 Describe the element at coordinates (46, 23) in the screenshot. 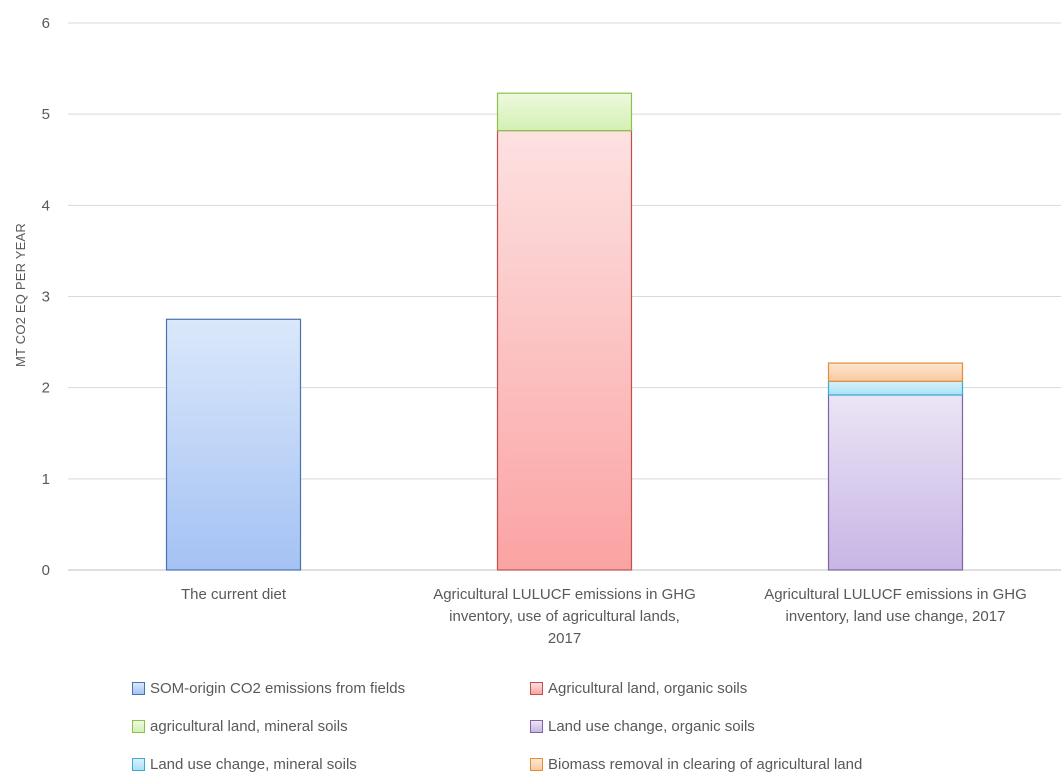

I see `y-tick-label: 6` at that location.